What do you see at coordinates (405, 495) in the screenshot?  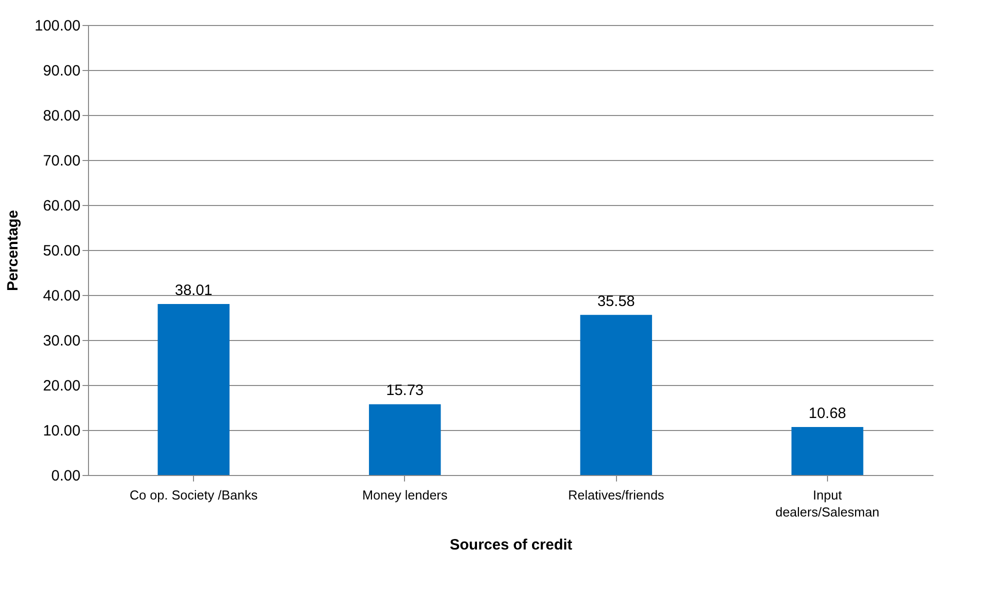 I see `x-tick-label: Money lenders` at bounding box center [405, 495].